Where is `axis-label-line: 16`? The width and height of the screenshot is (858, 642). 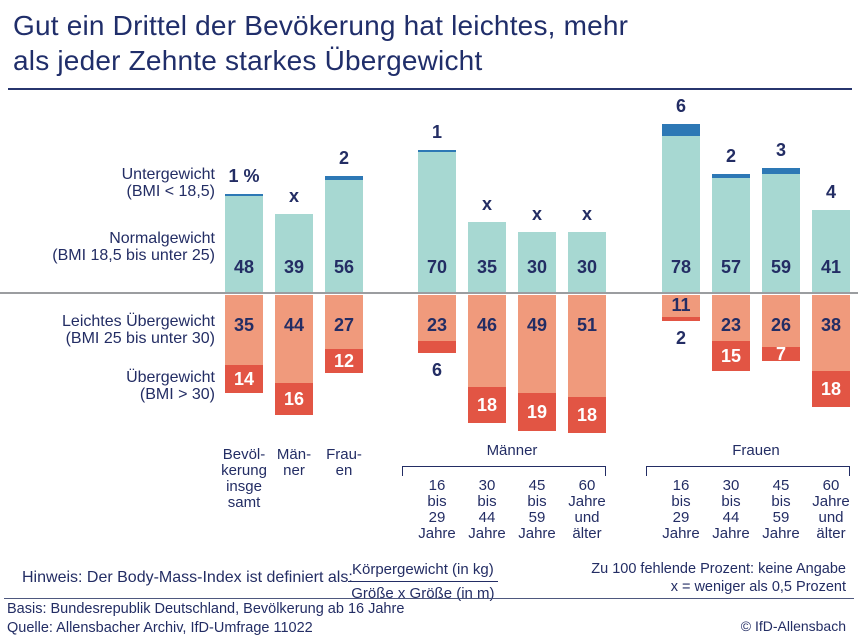
axis-label-line: 16 is located at coordinates (681, 485).